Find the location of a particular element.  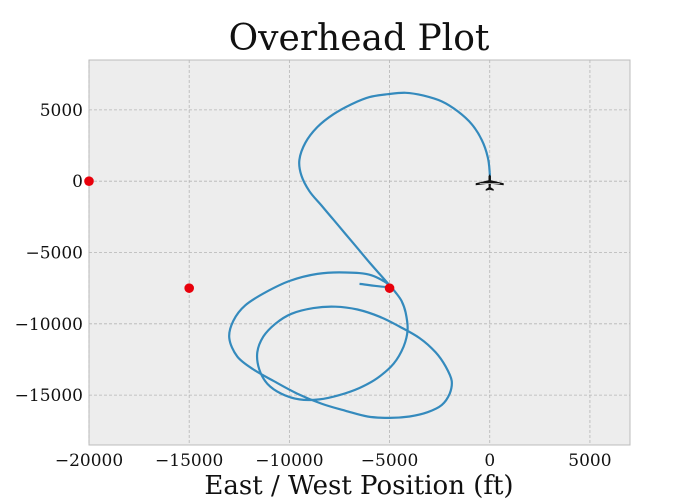

x-tick-label: 0 is located at coordinates (489, 461).